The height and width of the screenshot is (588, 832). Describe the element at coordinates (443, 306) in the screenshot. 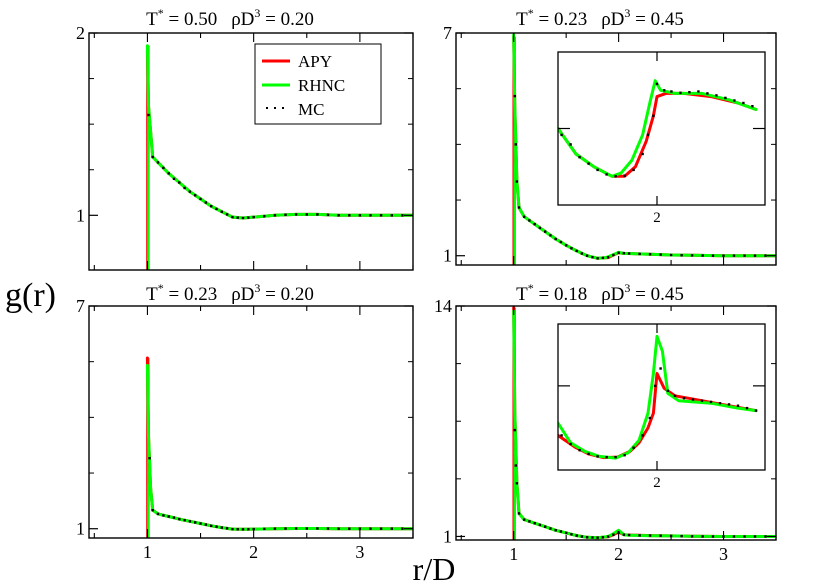

I see `y-tick-label: 14` at that location.